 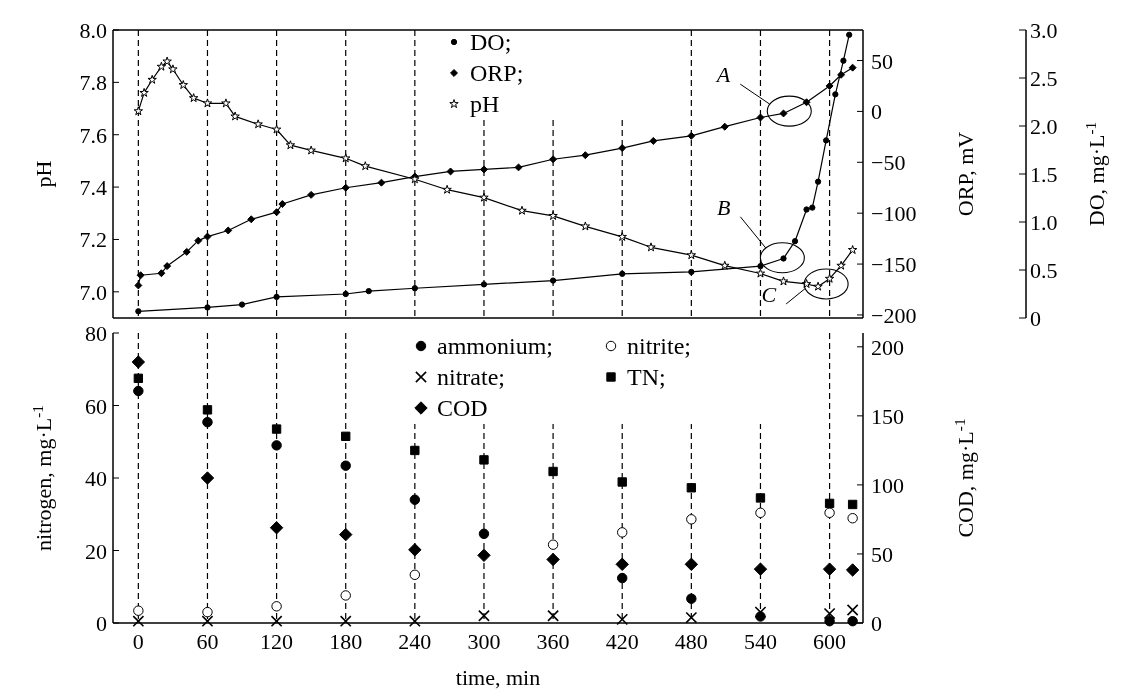 What do you see at coordinates (722, 75) in the screenshot?
I see `annotation: A` at bounding box center [722, 75].